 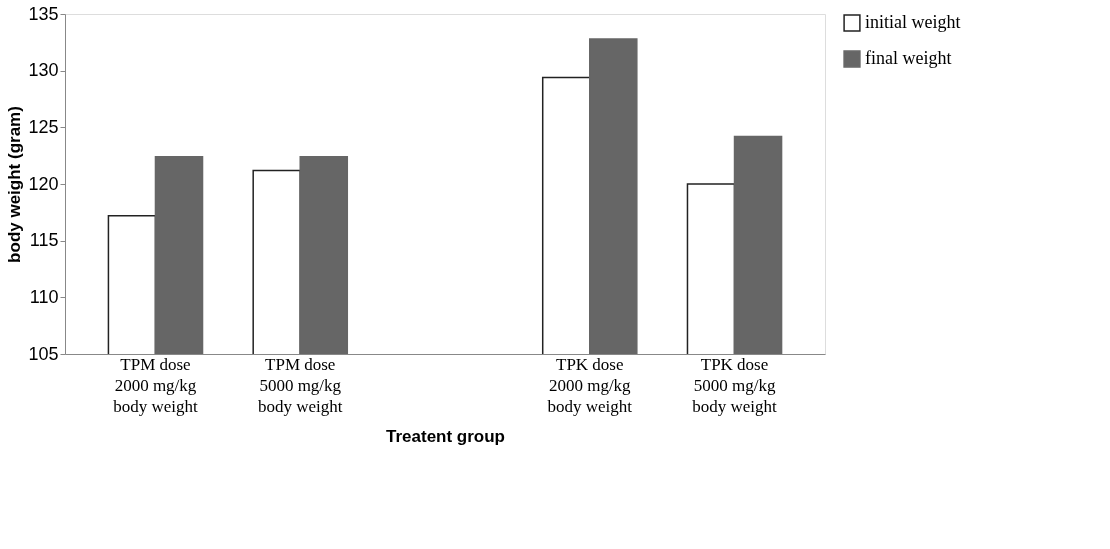 I want to click on x-tick-label: TPM dose 2000 mg/kg body weight, so click(x=156, y=385).